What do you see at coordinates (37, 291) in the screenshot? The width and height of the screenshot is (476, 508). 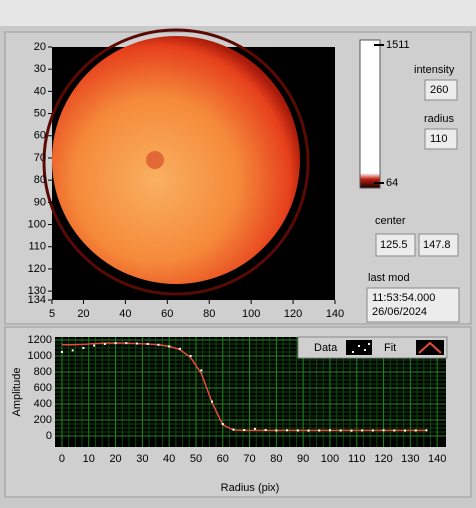 I see `y-tick-label: 130` at bounding box center [37, 291].